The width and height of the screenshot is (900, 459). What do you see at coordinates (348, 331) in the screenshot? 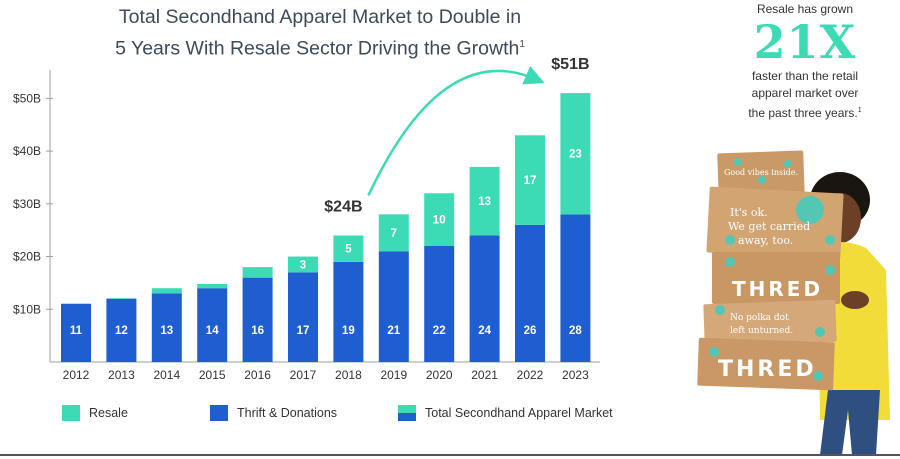
I see `data-label-thrift-donations: 19` at bounding box center [348, 331].